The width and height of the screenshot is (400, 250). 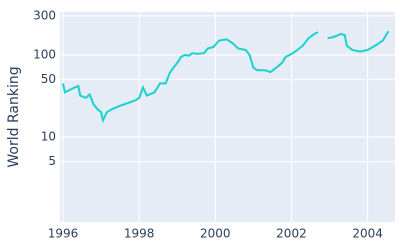 I want to click on y-tick-label: 10, so click(x=48, y=136).